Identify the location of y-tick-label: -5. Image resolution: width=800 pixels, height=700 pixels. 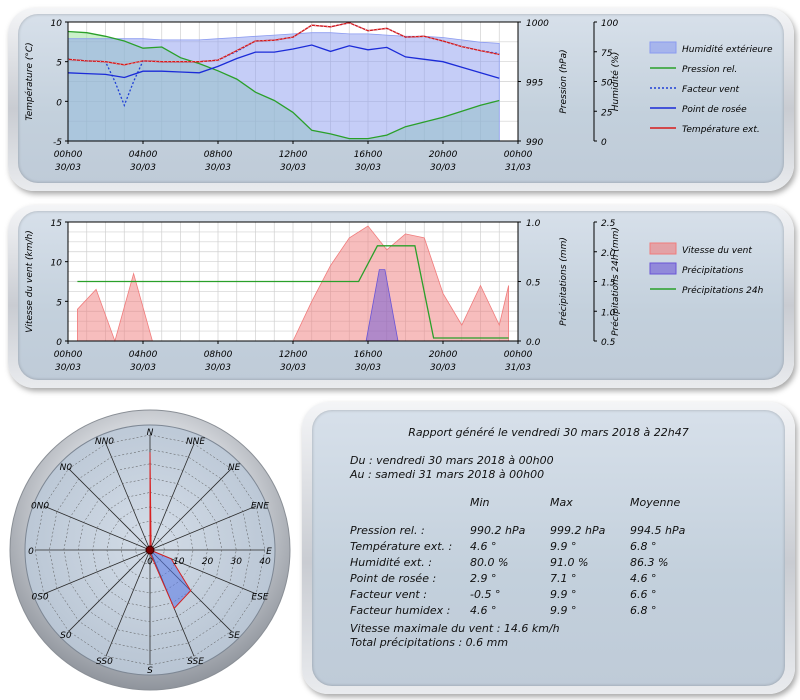
(57, 143).